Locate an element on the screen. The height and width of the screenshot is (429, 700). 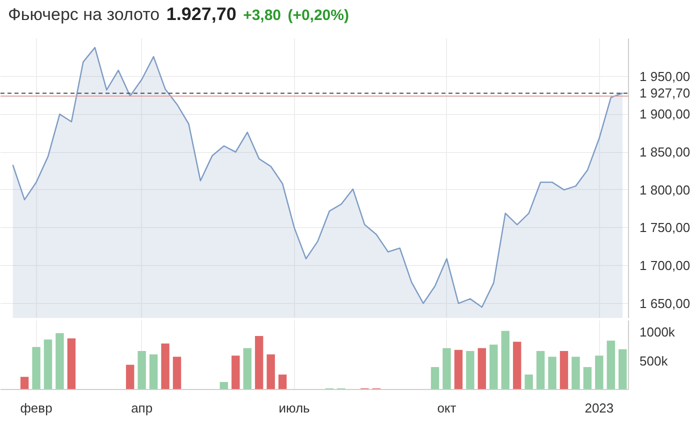
y-tick-label: 500k is located at coordinates (654, 360).